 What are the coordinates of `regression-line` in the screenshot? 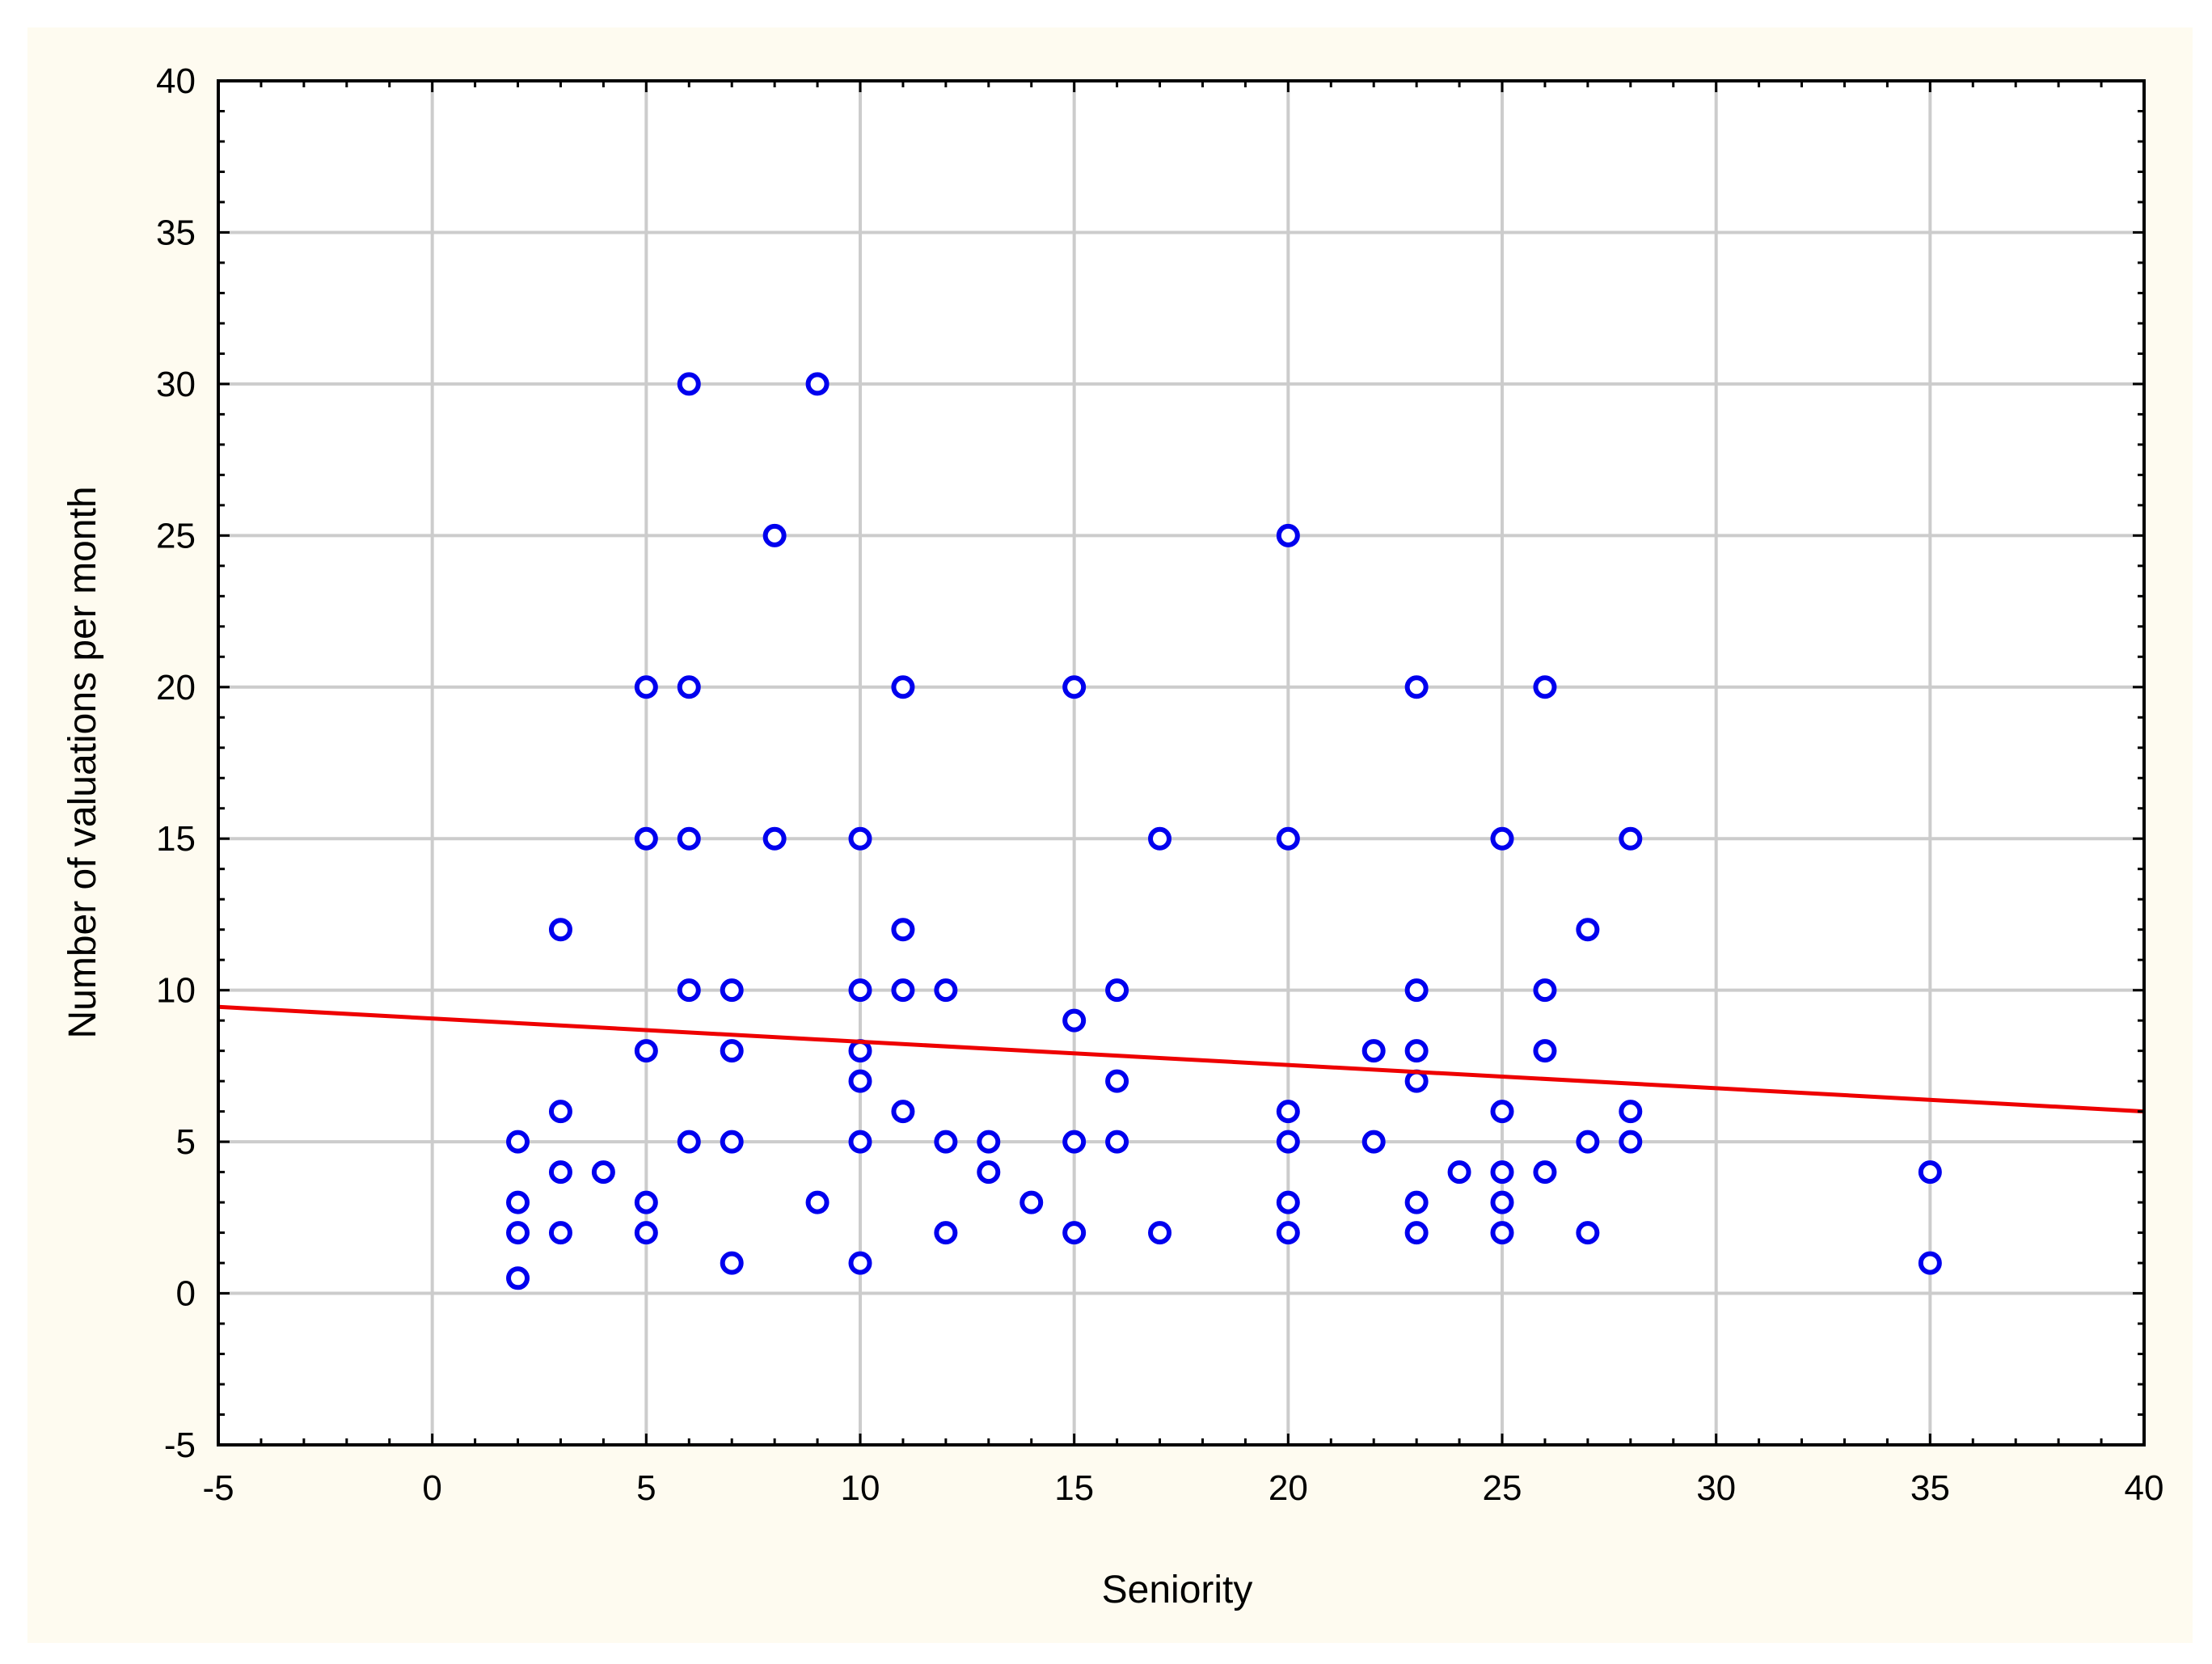 It's located at (1181, 1059).